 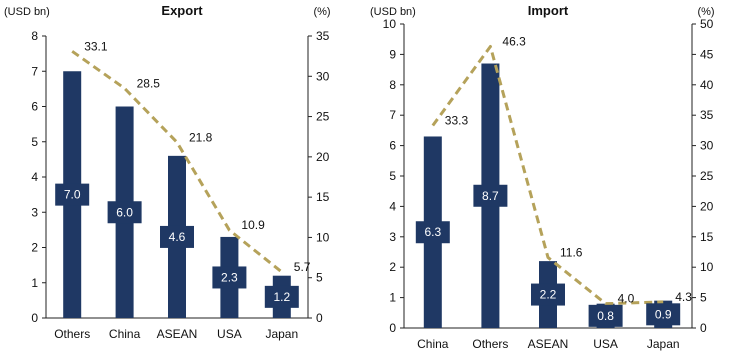 What do you see at coordinates (323, 197) in the screenshot?
I see `export-right-tick-label: 15` at bounding box center [323, 197].